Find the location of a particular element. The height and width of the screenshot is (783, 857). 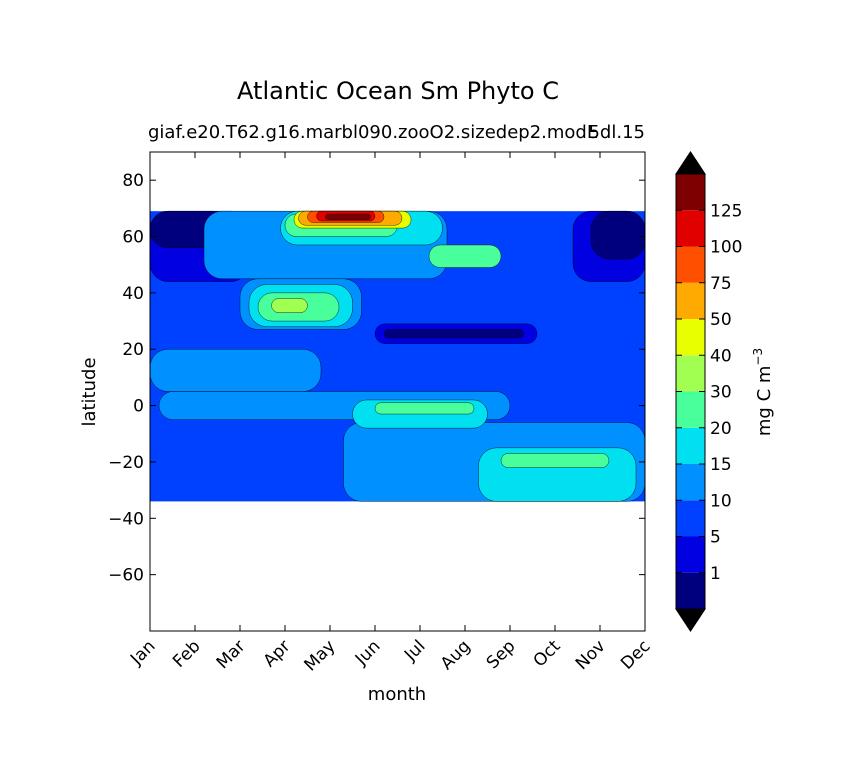

colorbar-label-exponent: −3 is located at coordinates (758, 357).